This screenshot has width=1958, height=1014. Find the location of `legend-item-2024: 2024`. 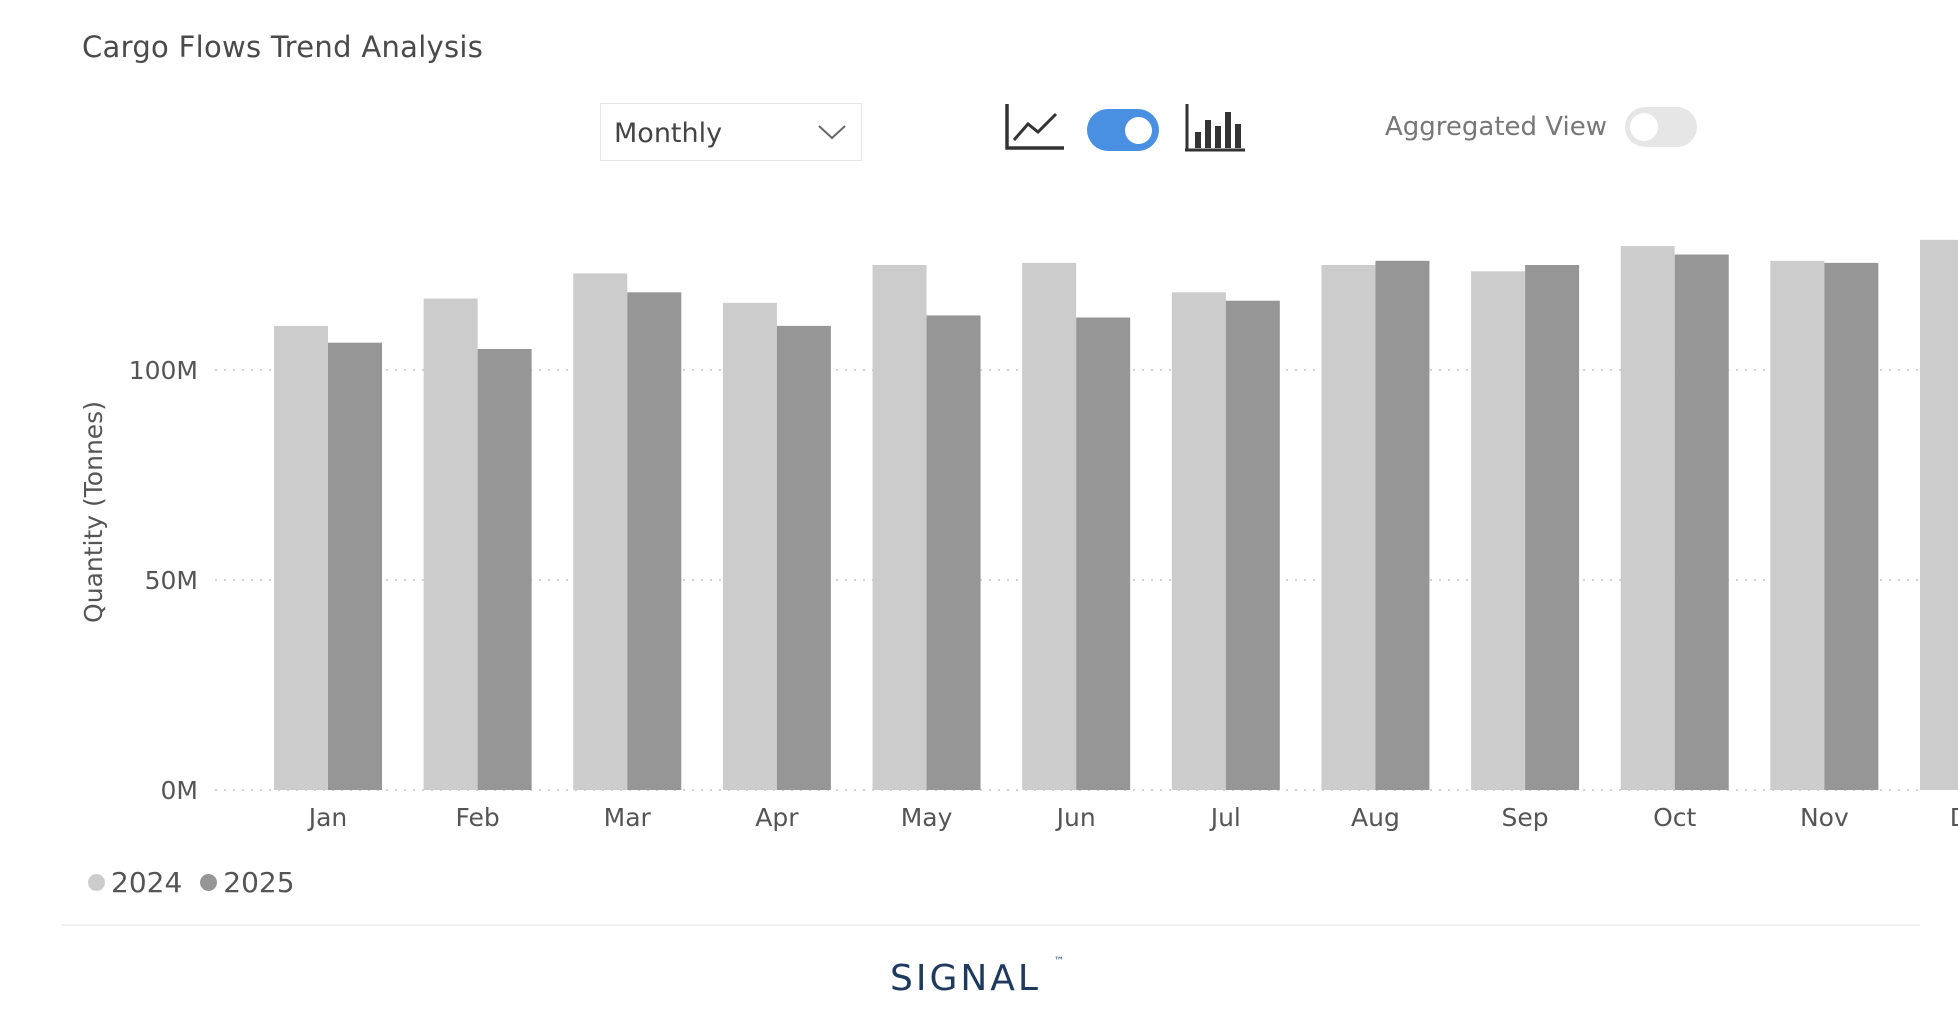

legend-item-2024: 2024 is located at coordinates (135, 882).